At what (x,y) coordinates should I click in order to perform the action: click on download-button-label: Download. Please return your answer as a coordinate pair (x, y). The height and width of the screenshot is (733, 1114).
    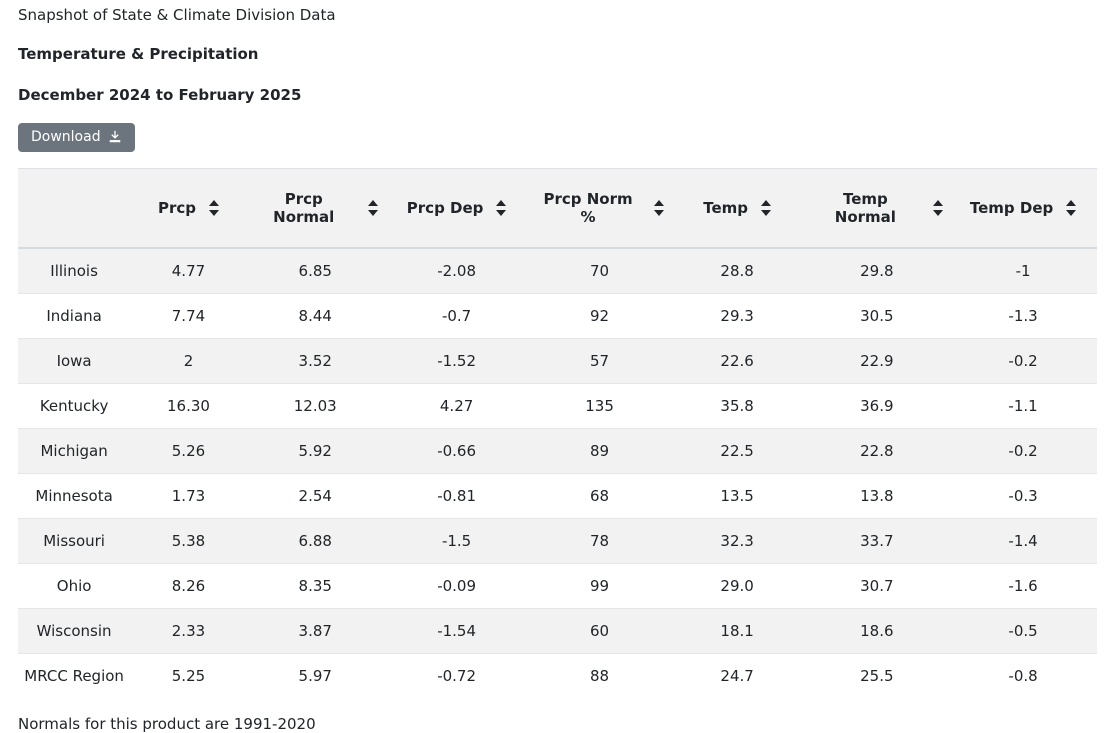
    Looking at the image, I should click on (66, 137).